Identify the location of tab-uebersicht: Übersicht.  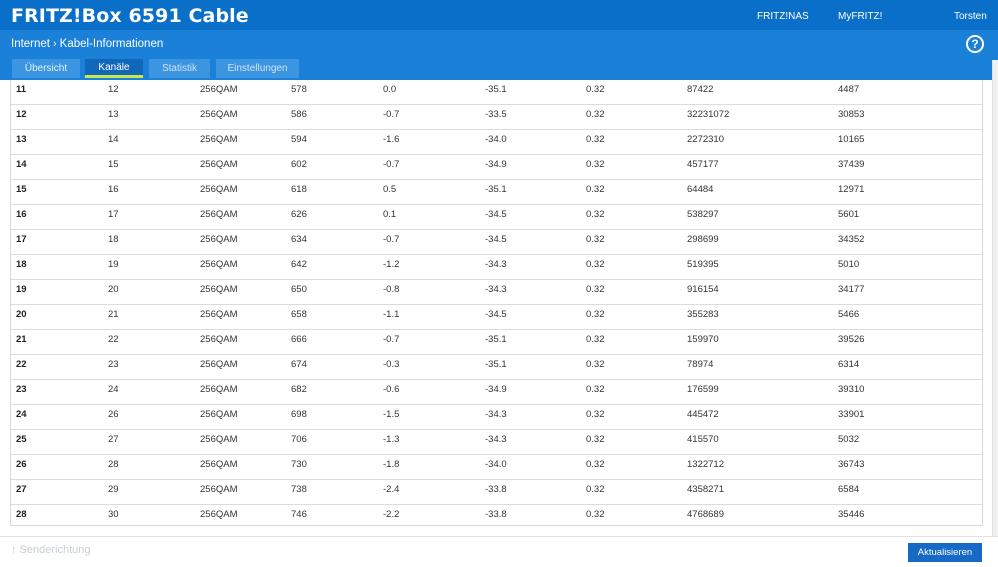
(46, 68).